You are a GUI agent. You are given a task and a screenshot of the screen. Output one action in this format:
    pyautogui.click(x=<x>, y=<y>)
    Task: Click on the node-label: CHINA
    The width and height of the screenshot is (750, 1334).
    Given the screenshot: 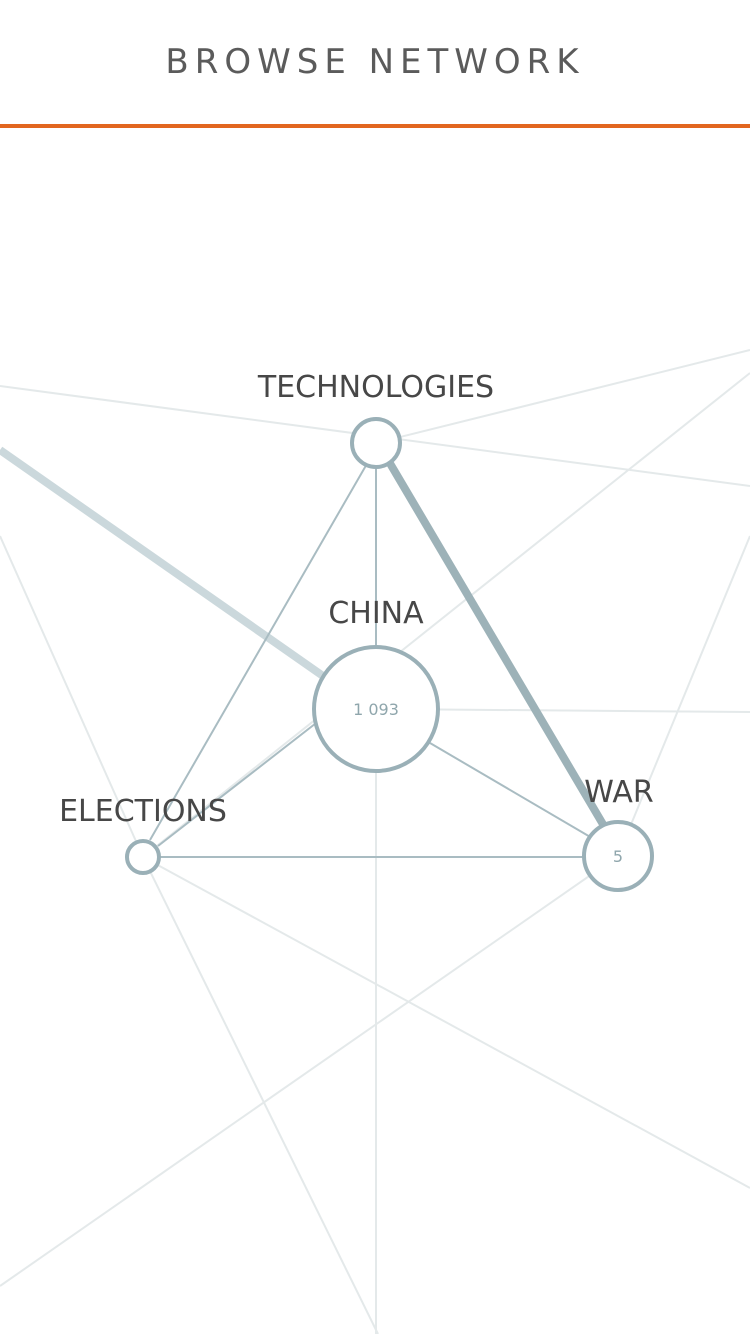 What is the action you would take?
    pyautogui.click(x=376, y=613)
    